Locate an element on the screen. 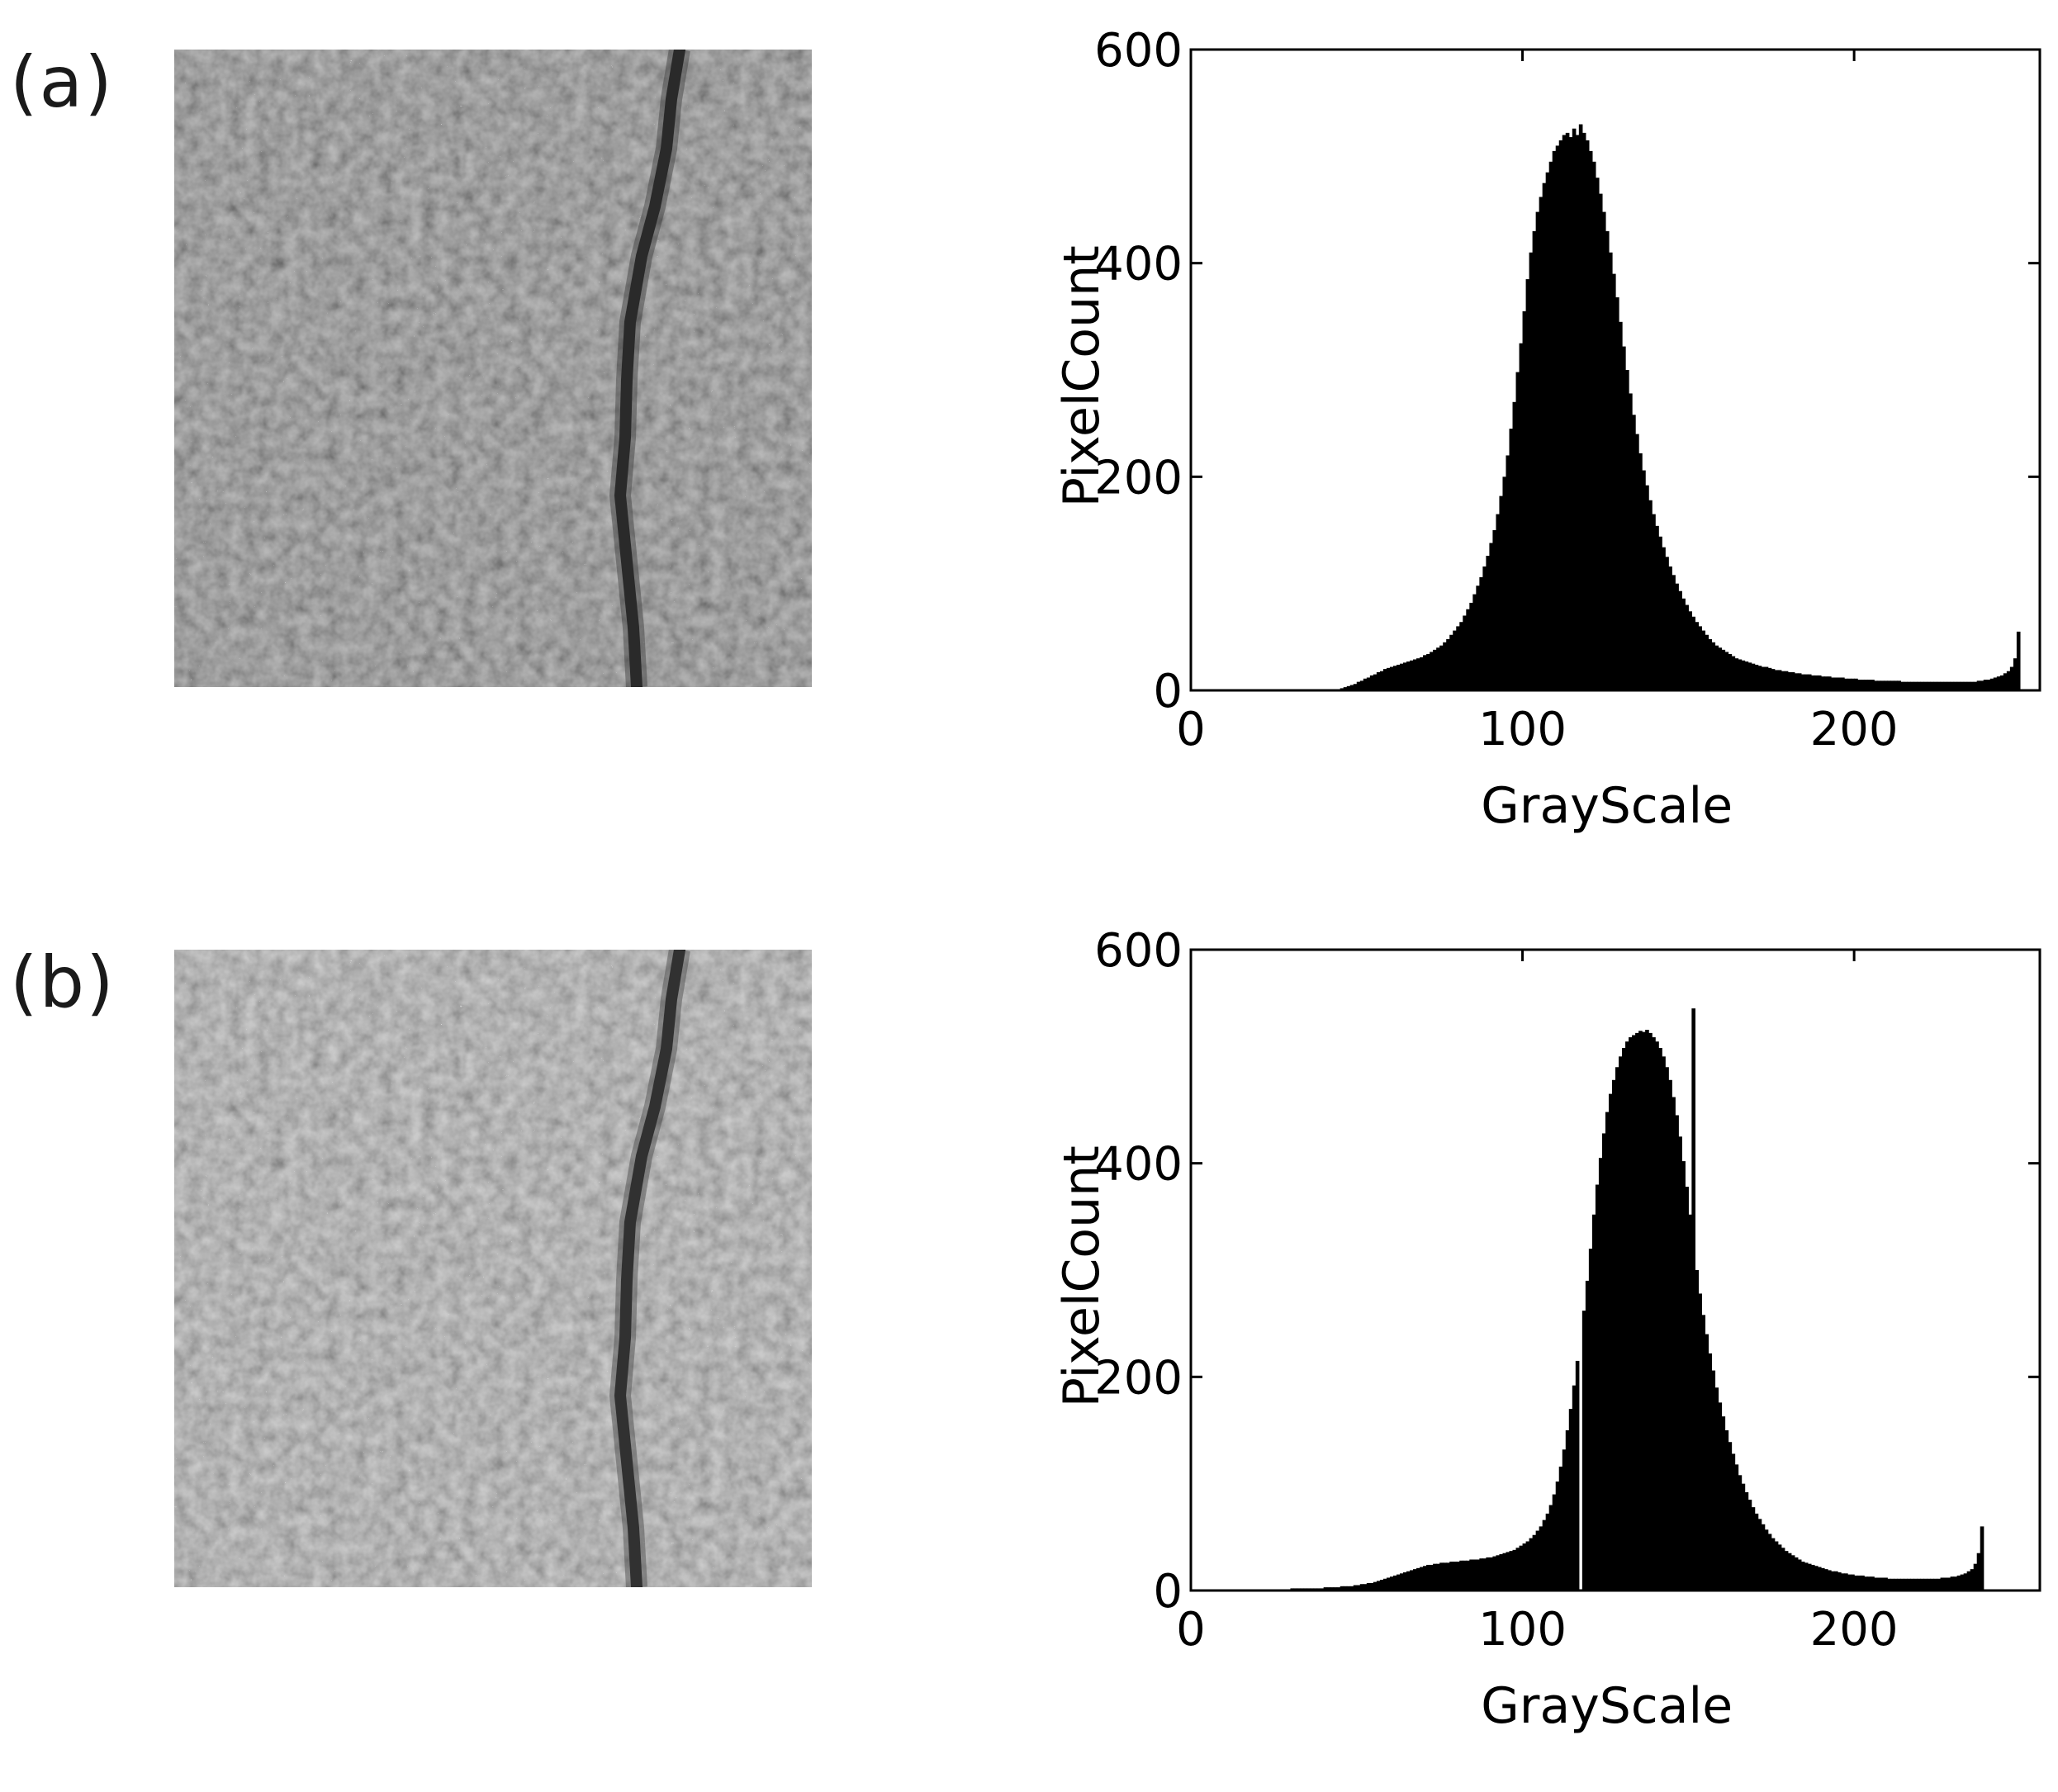 The width and height of the screenshot is (2058, 1792). y-tick-label: 200 is located at coordinates (1138, 478).